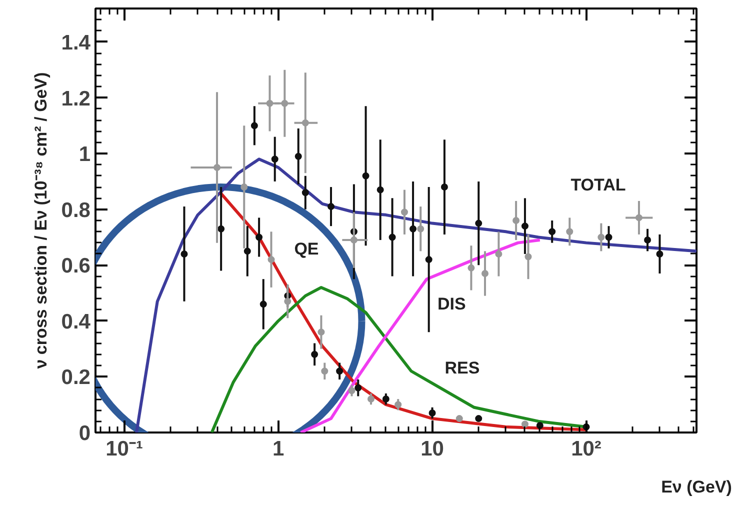 This screenshot has height=508, width=741. What do you see at coordinates (462, 368) in the screenshot?
I see `series-label: RES` at bounding box center [462, 368].